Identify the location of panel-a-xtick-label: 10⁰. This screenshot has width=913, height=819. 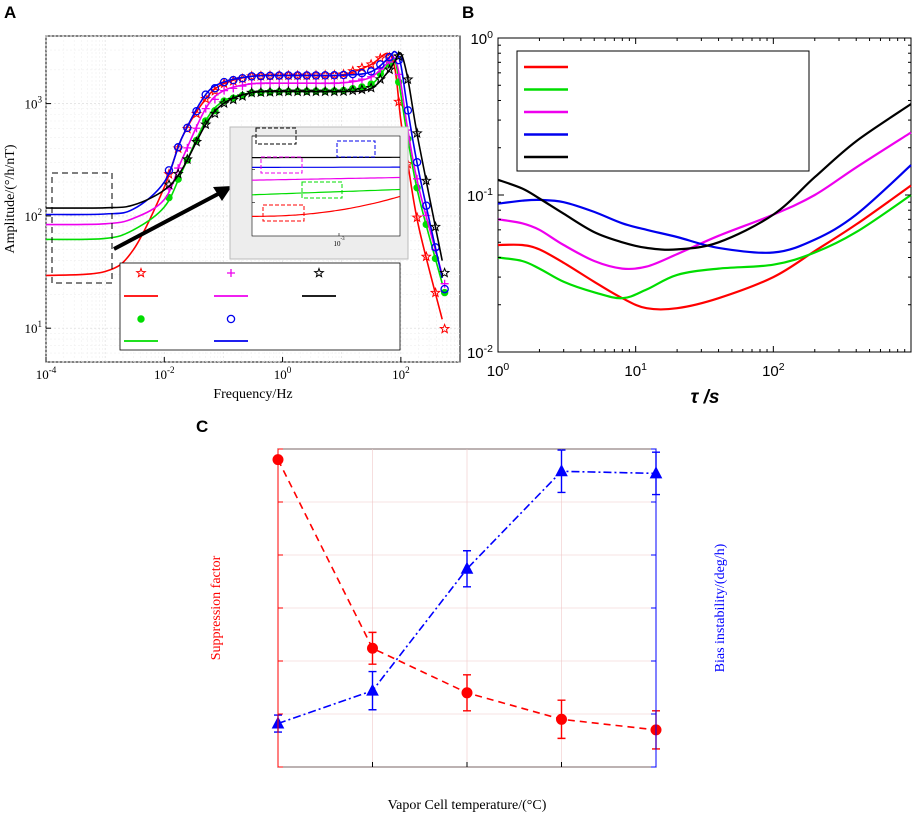
(283, 373).